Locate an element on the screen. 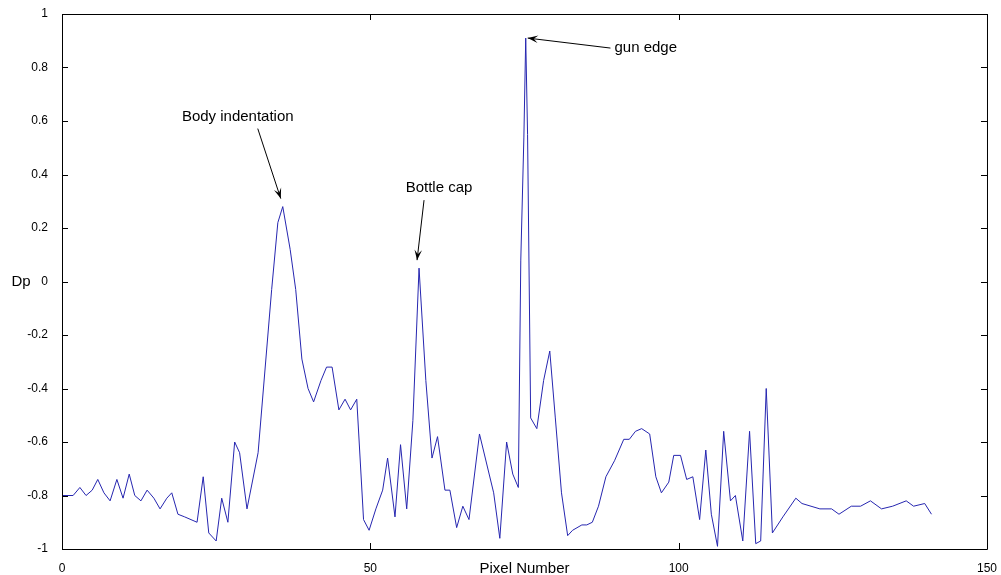  y-axis-title: Dp is located at coordinates (21, 280).